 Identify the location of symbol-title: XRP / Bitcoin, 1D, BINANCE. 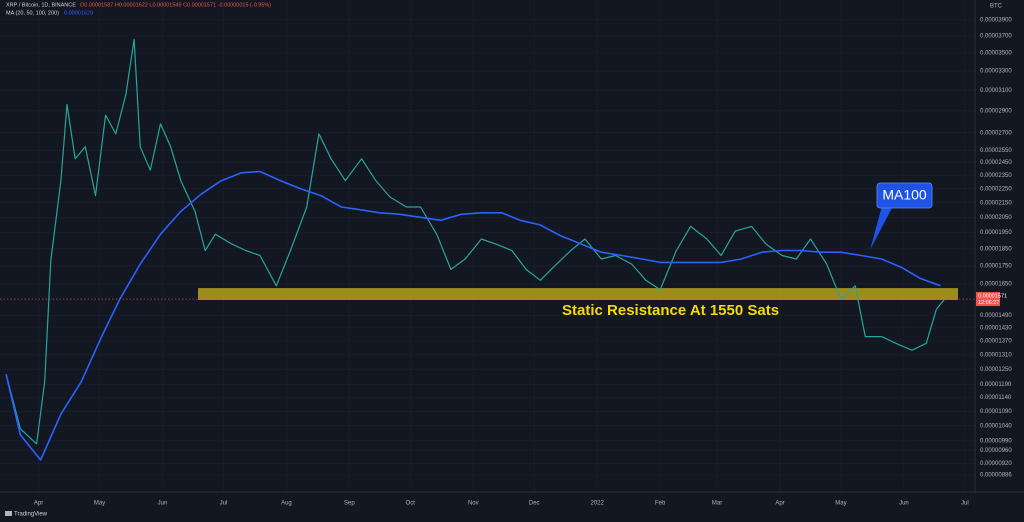
(41, 5).